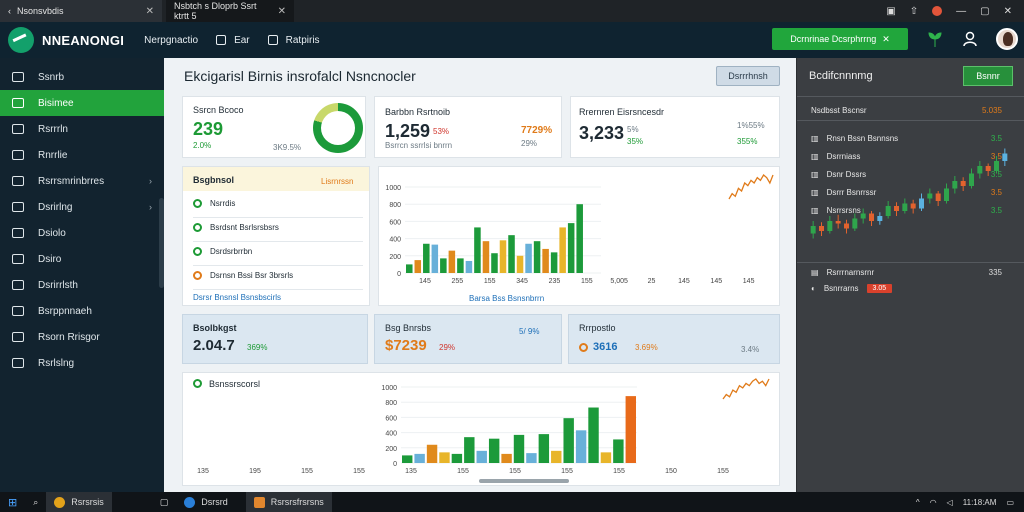 This screenshot has width=1024, height=512. I want to click on sidebar-item: Dsrirrlsth, so click(82, 285).